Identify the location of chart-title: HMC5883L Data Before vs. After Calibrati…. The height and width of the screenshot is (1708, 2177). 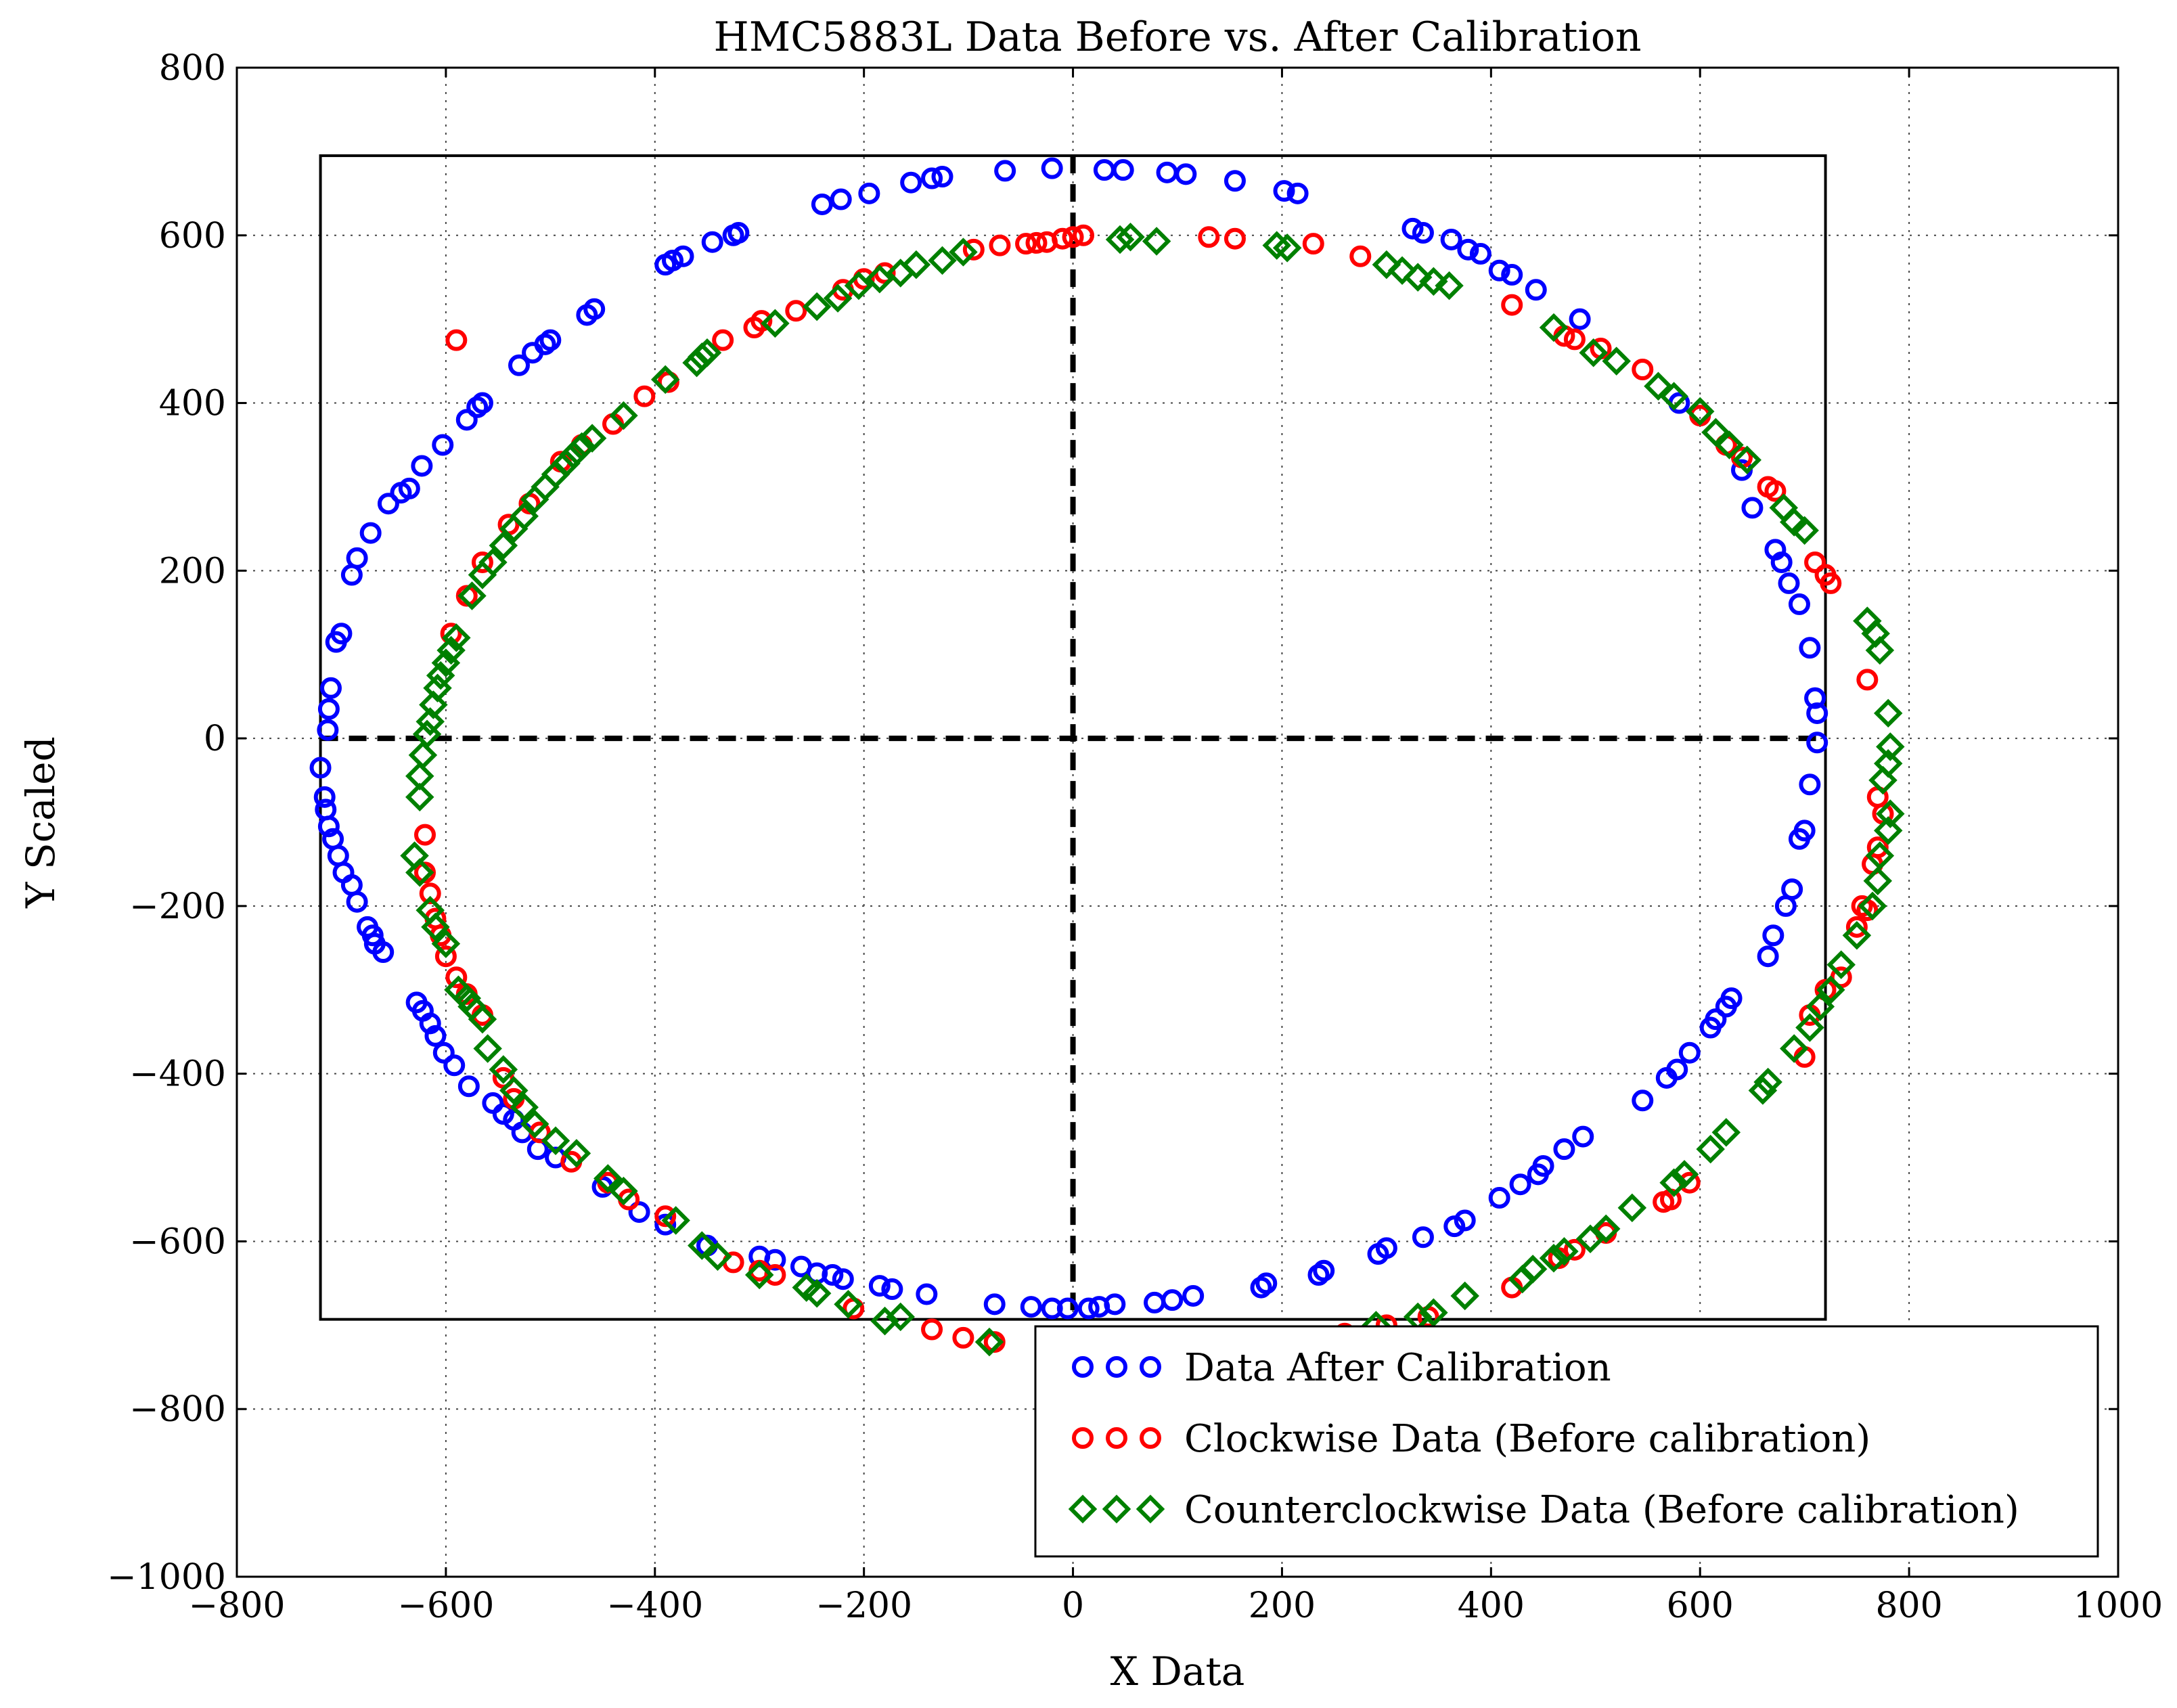
(1178, 37).